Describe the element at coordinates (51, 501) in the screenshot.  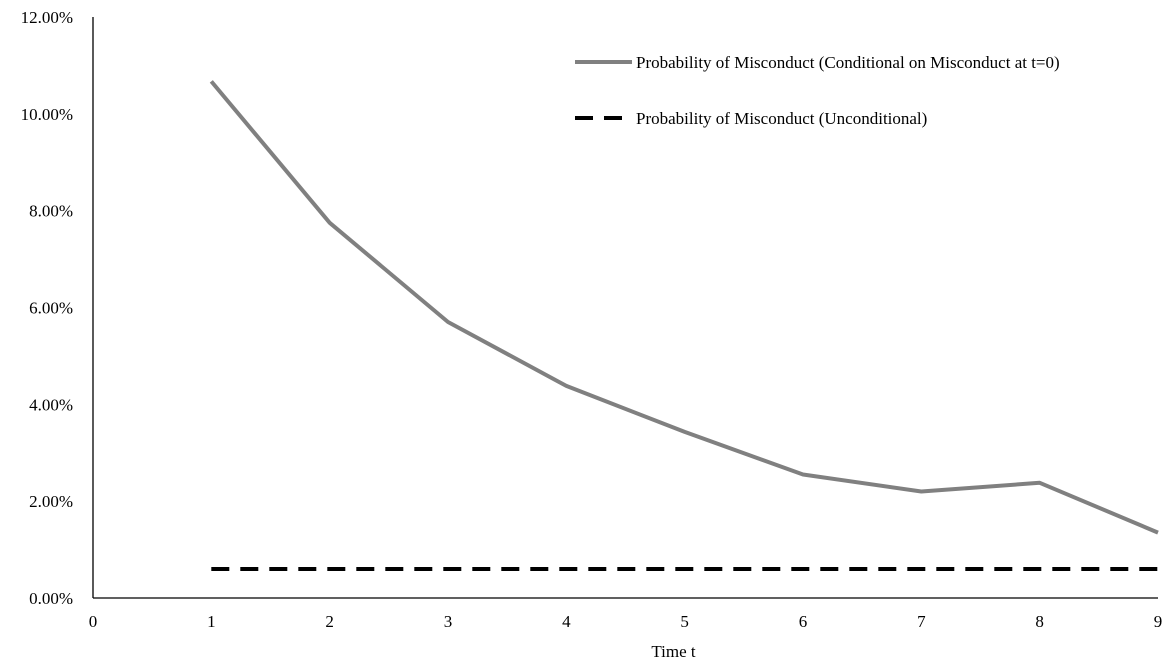
I see `y-tick-label: 2.00%` at that location.